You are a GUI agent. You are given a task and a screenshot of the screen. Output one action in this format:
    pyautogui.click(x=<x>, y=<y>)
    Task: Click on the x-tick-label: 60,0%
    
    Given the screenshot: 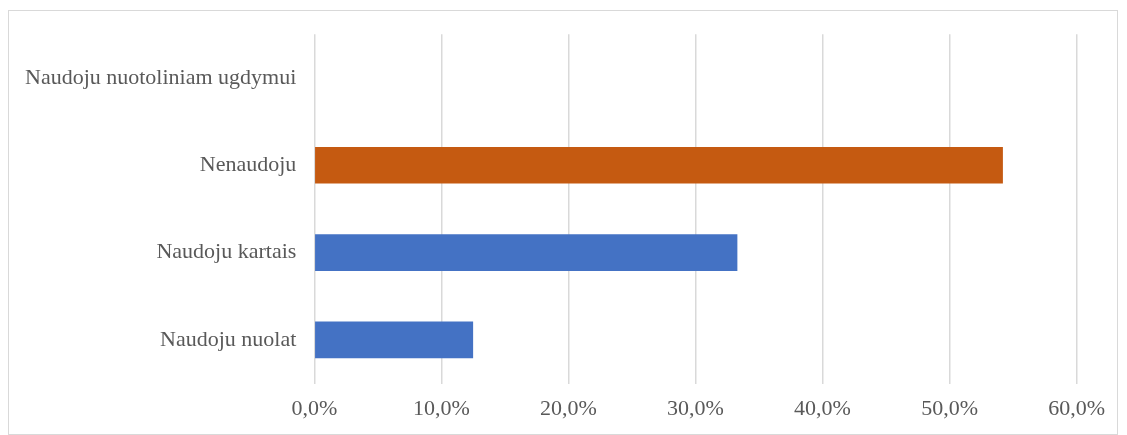 What is the action you would take?
    pyautogui.click(x=1076, y=407)
    